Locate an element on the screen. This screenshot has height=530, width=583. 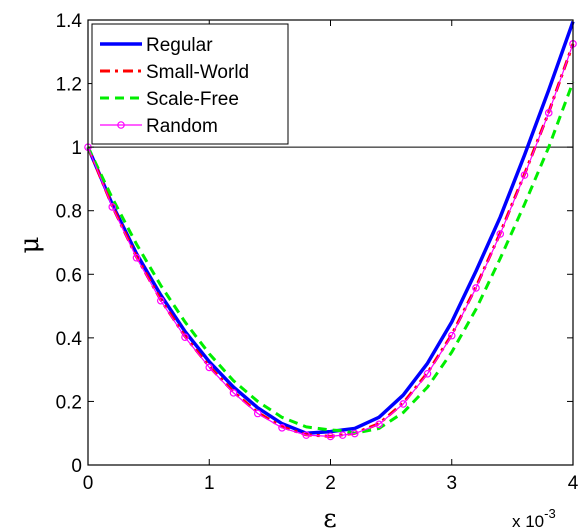
legend-entry: Small-World is located at coordinates (174, 72).